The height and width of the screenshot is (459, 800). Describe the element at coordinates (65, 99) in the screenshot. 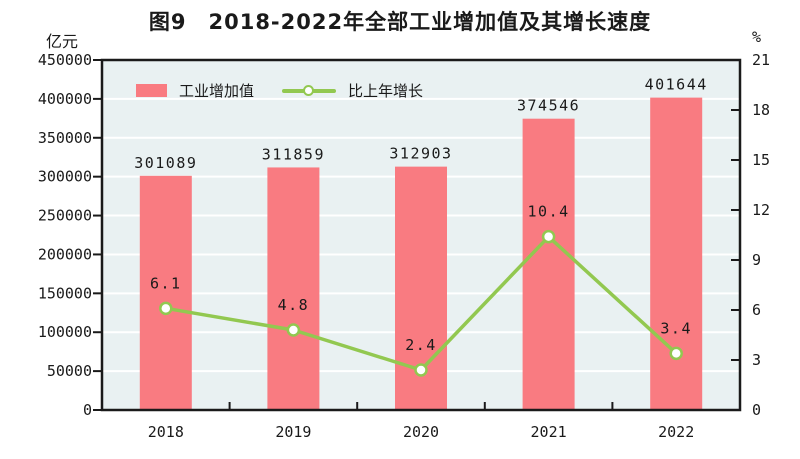

I see `left-axis-tick-label: 400000` at that location.